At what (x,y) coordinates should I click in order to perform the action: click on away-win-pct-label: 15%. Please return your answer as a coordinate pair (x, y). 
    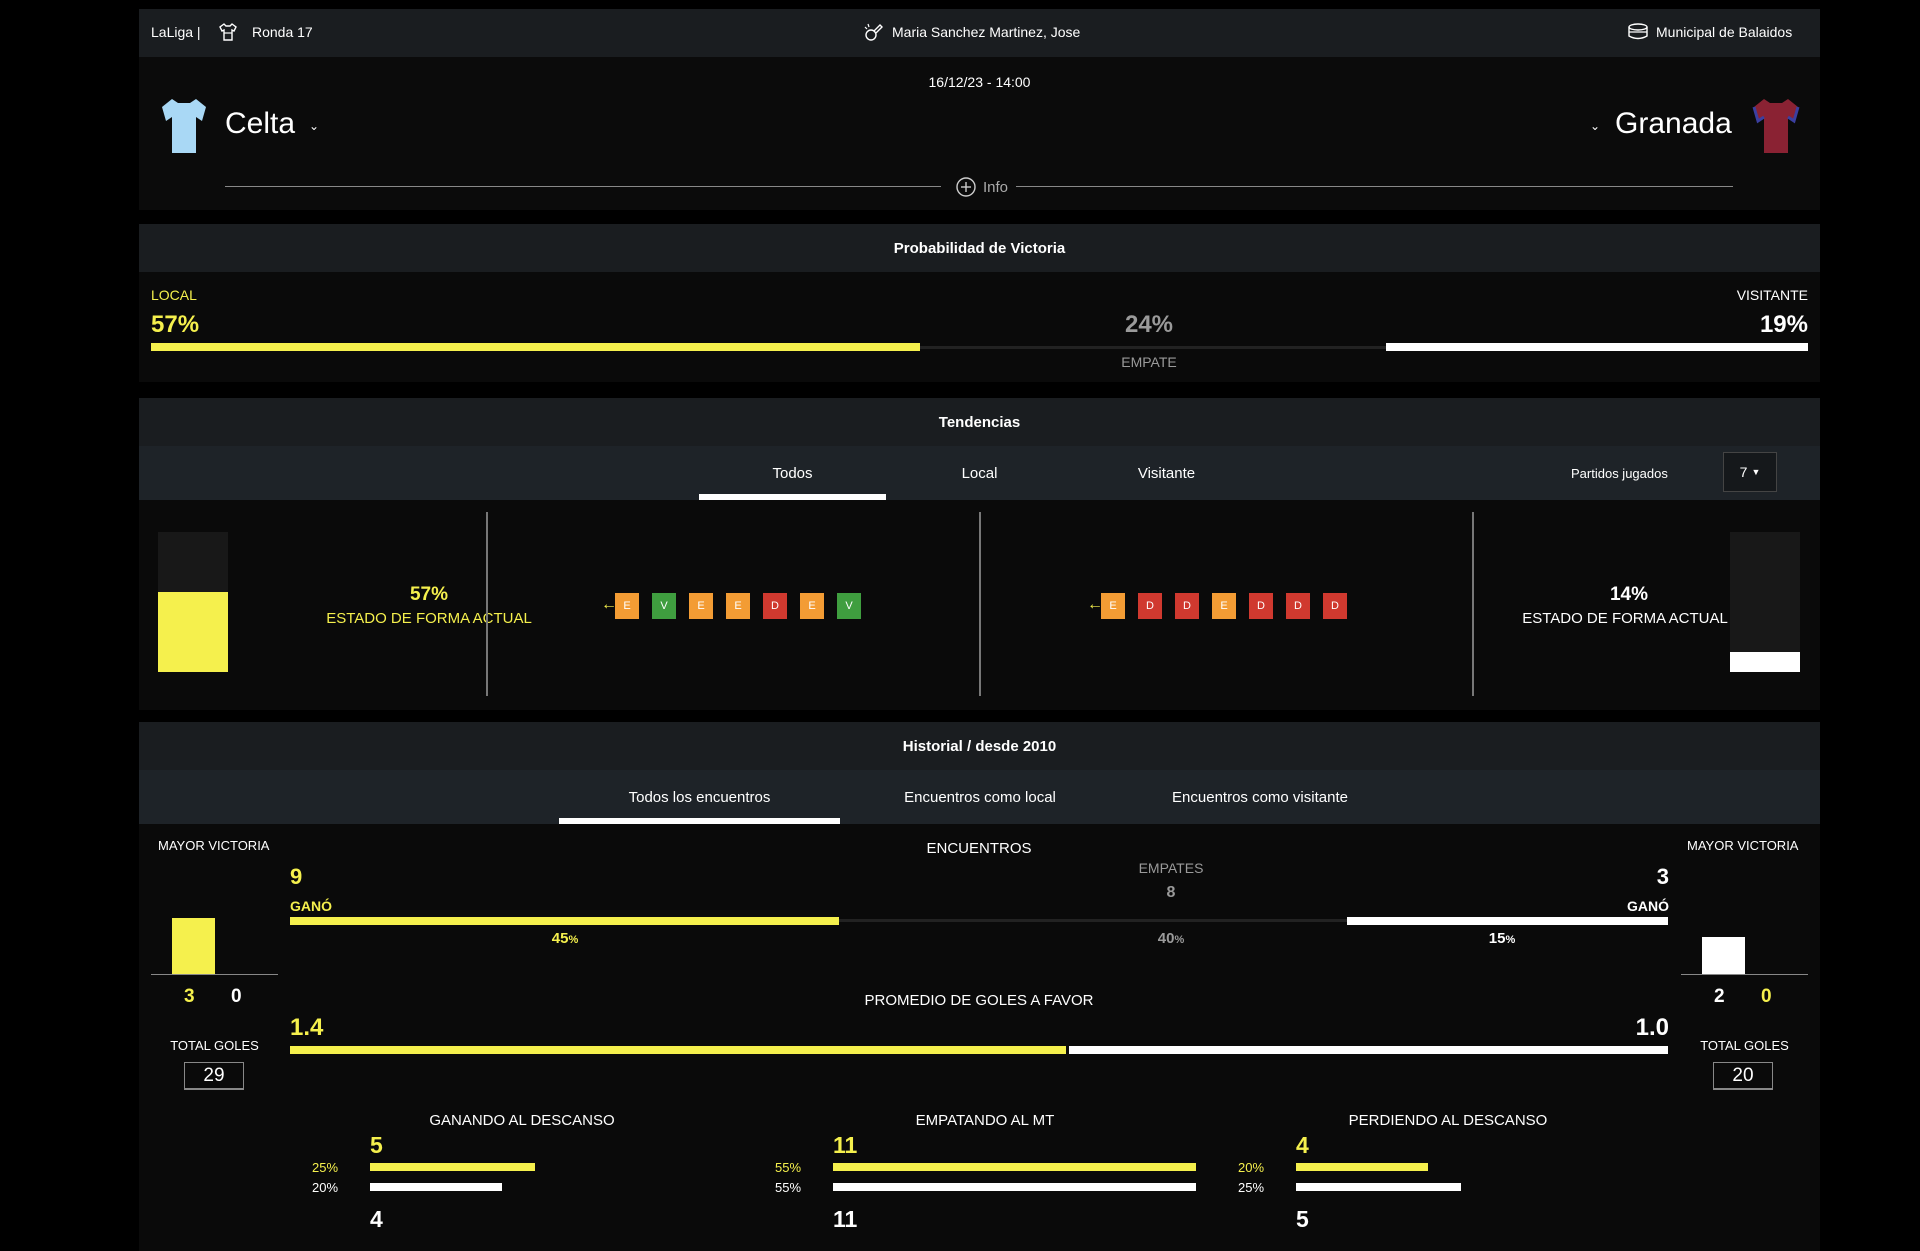
    Looking at the image, I should click on (1502, 938).